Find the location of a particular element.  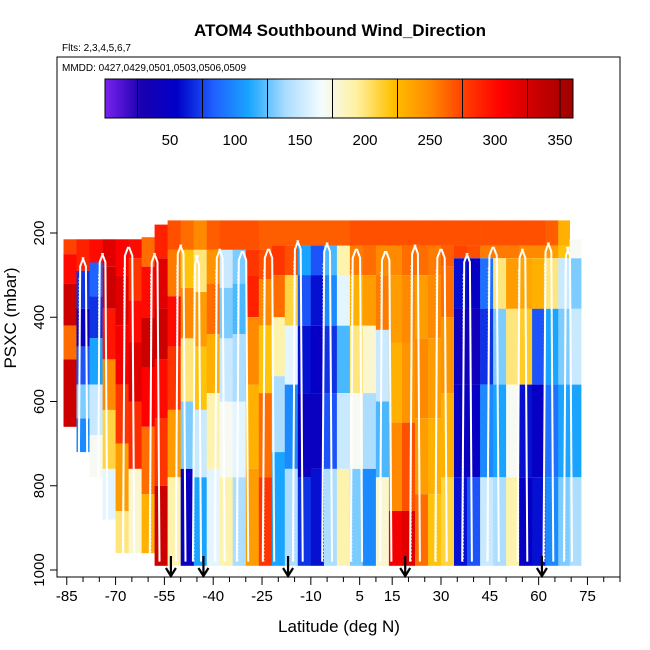

colorbar-tick-label: 200 is located at coordinates (364, 140).